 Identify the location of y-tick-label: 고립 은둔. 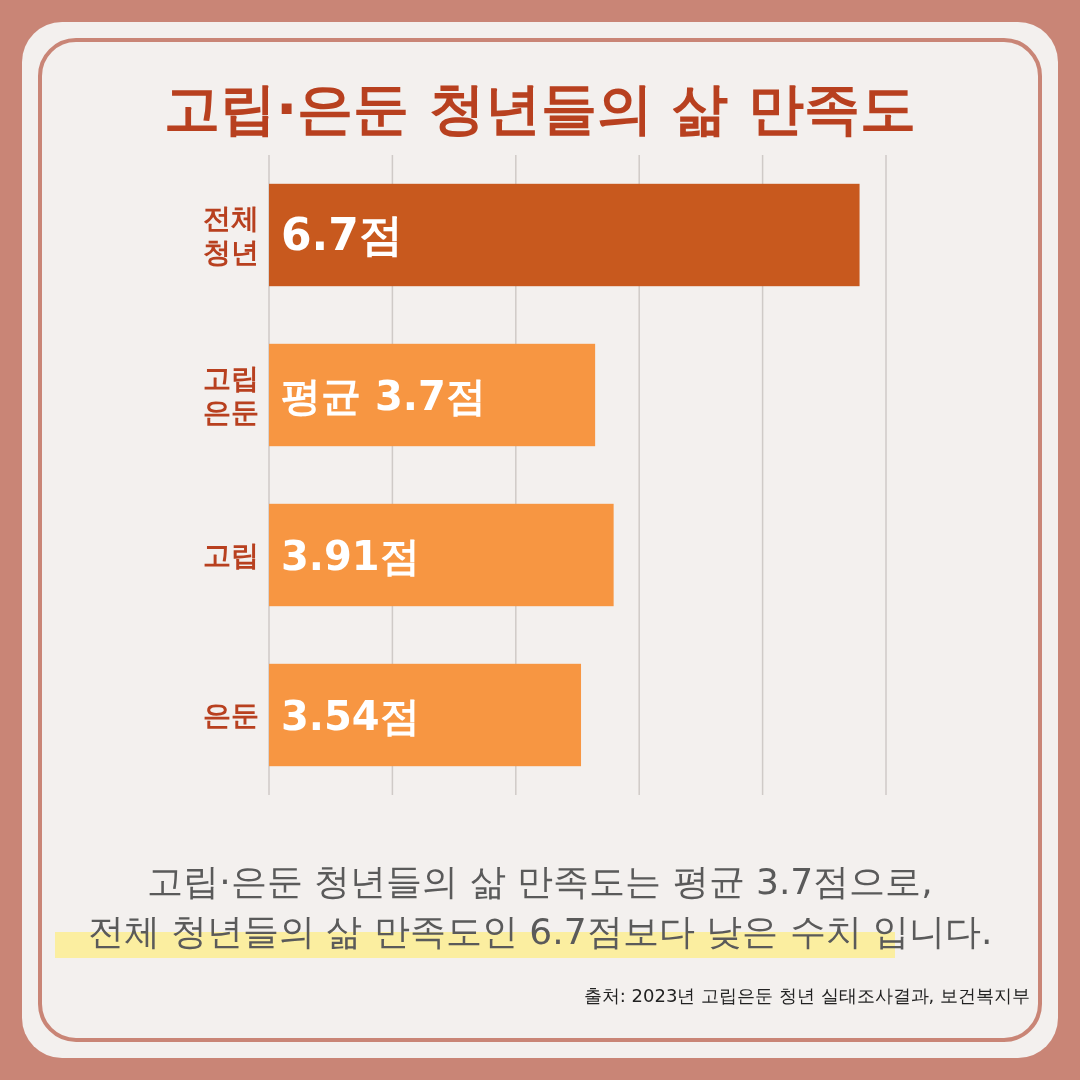
(231, 395).